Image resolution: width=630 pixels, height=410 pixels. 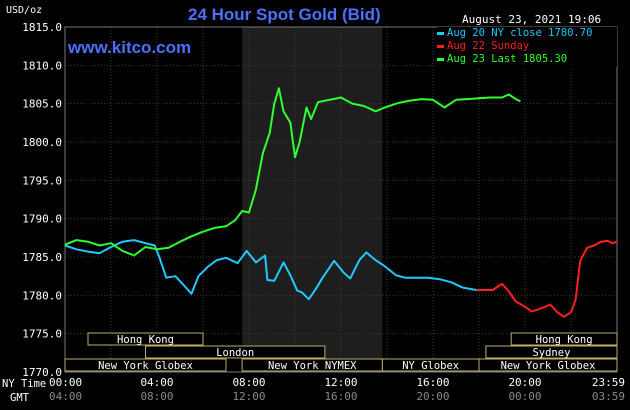 I want to click on y-tick-label: 1790.0, so click(x=42, y=219).